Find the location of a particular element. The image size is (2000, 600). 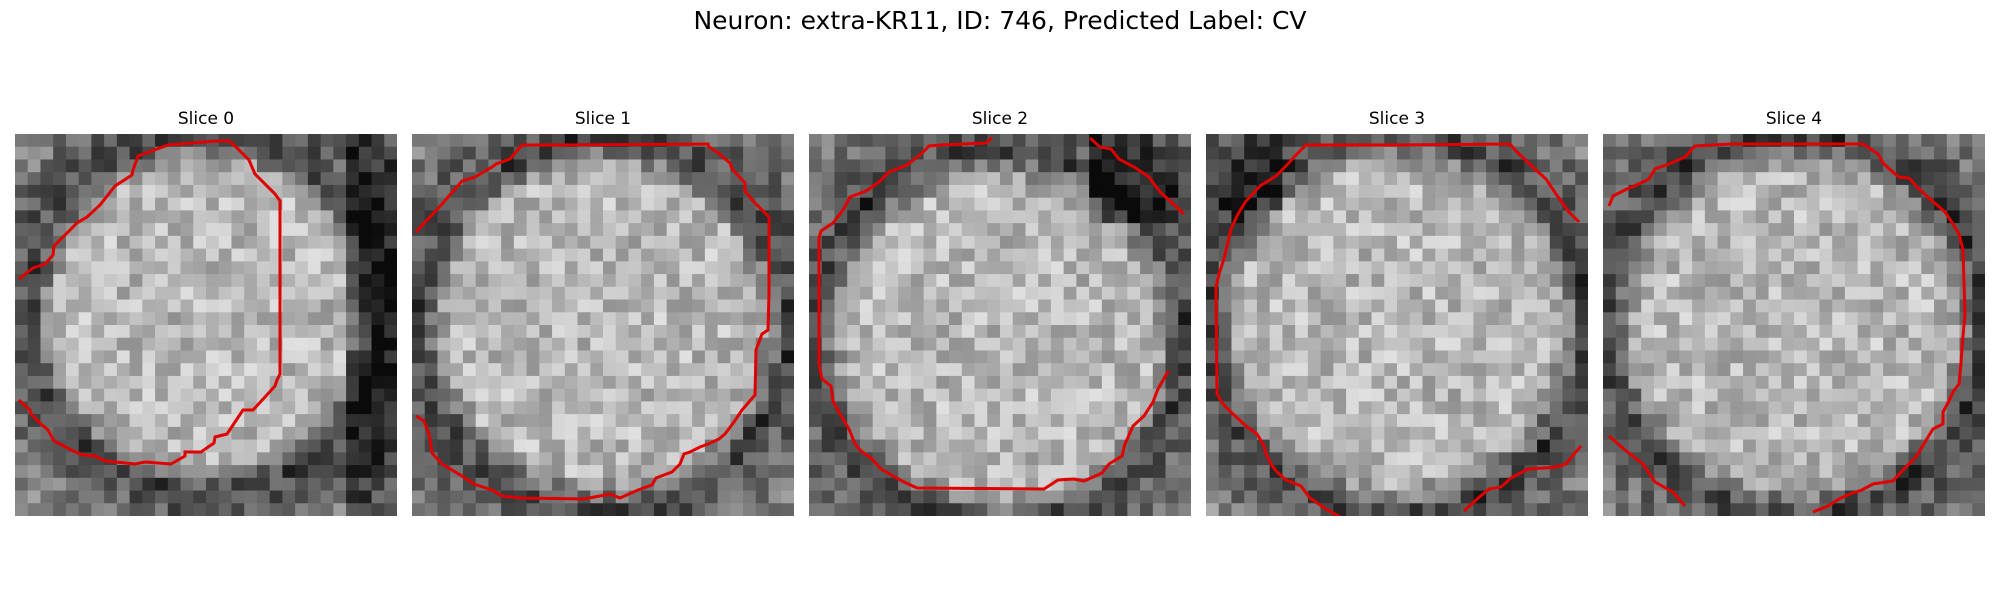

slice-title-4: Slice 4 is located at coordinates (1794, 119).